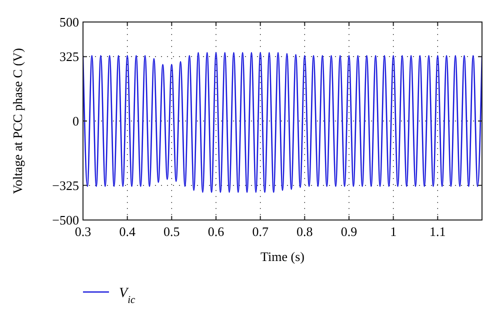  I want to click on x-tick-label: 1.1, so click(438, 231).